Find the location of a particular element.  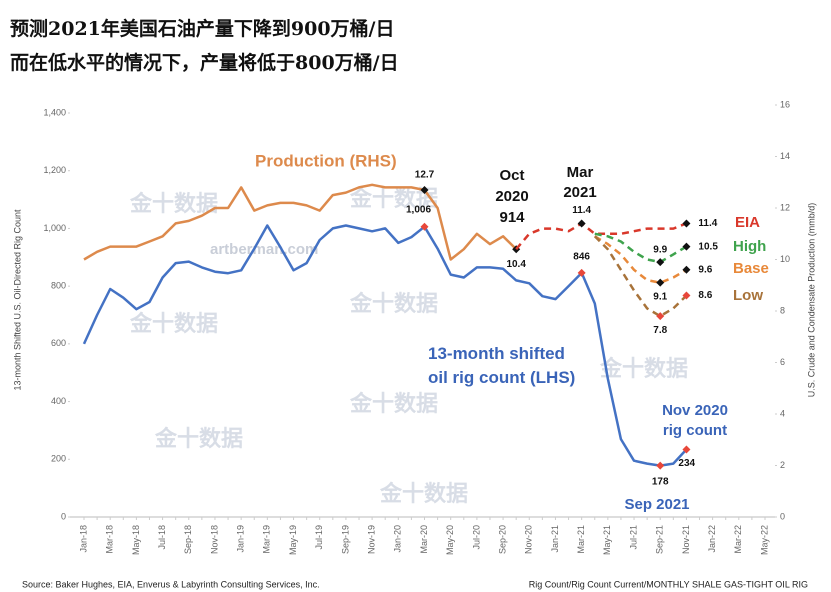

annotation: Nov 2020 is located at coordinates (695, 410).